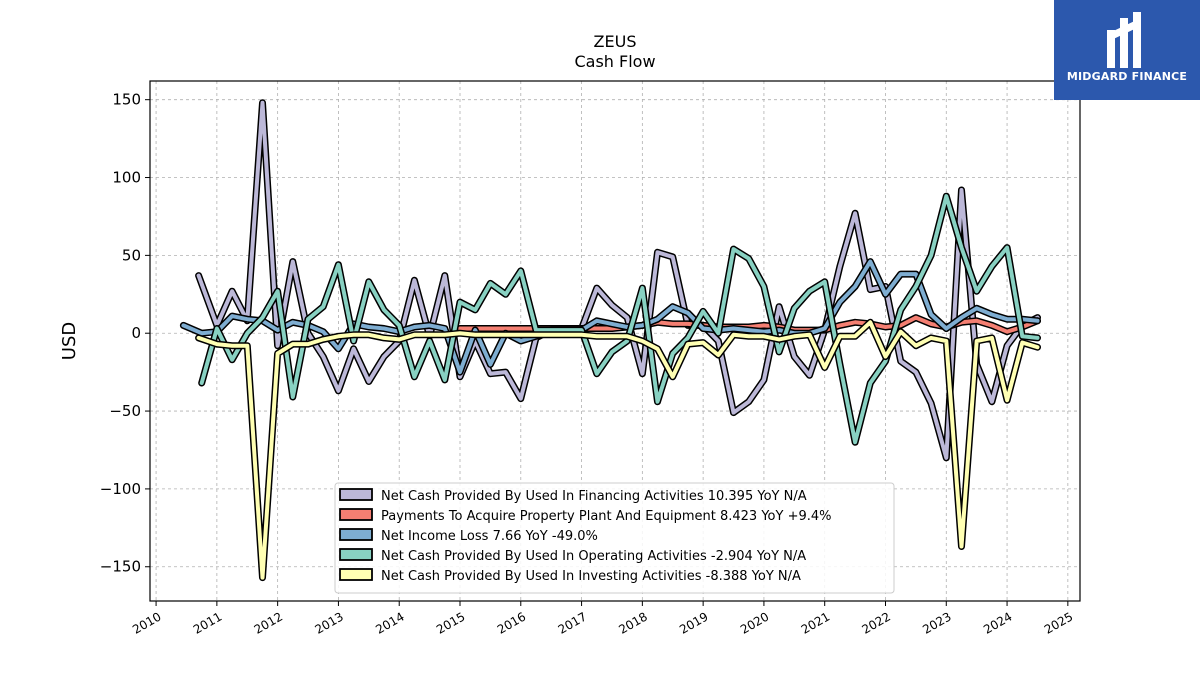 The image size is (1200, 675). Describe the element at coordinates (389, 622) in the screenshot. I see `x-tick-label: 2014` at that location.